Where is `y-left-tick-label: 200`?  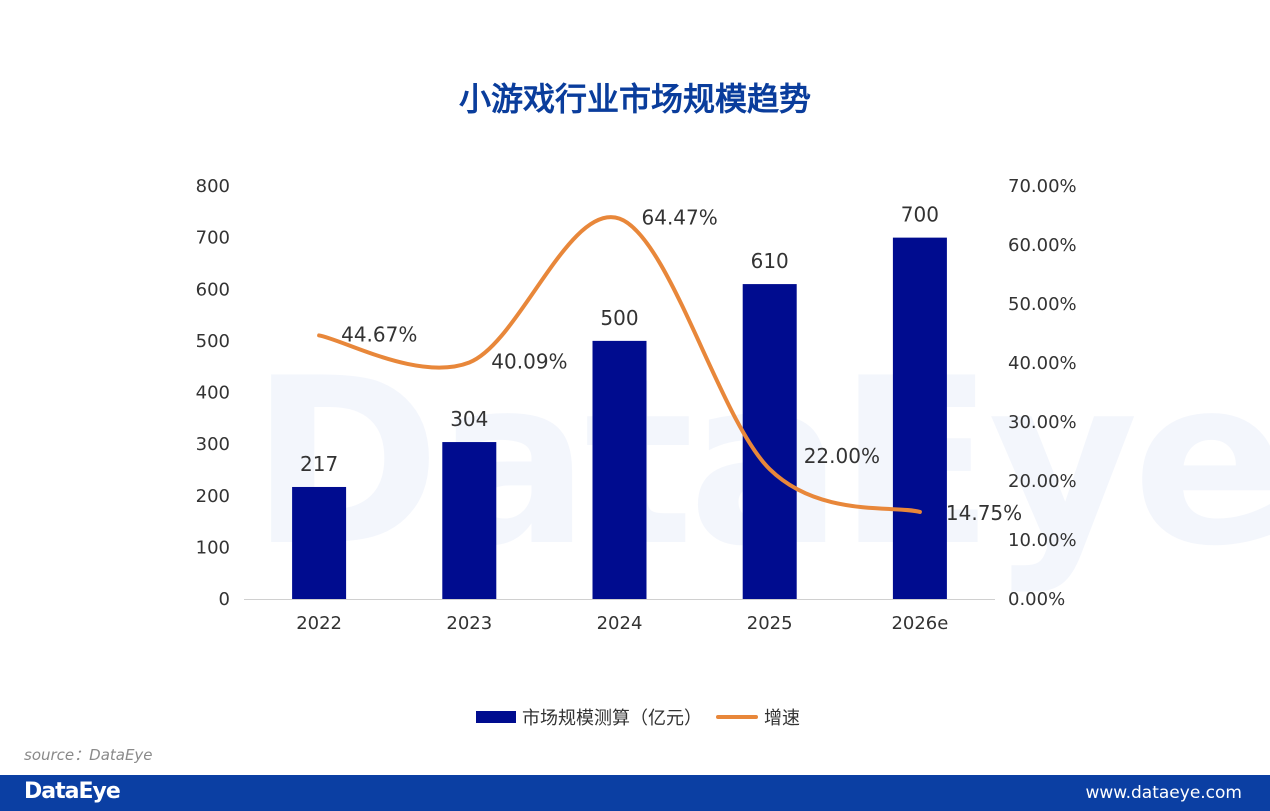
y-left-tick-label: 200 is located at coordinates (213, 496).